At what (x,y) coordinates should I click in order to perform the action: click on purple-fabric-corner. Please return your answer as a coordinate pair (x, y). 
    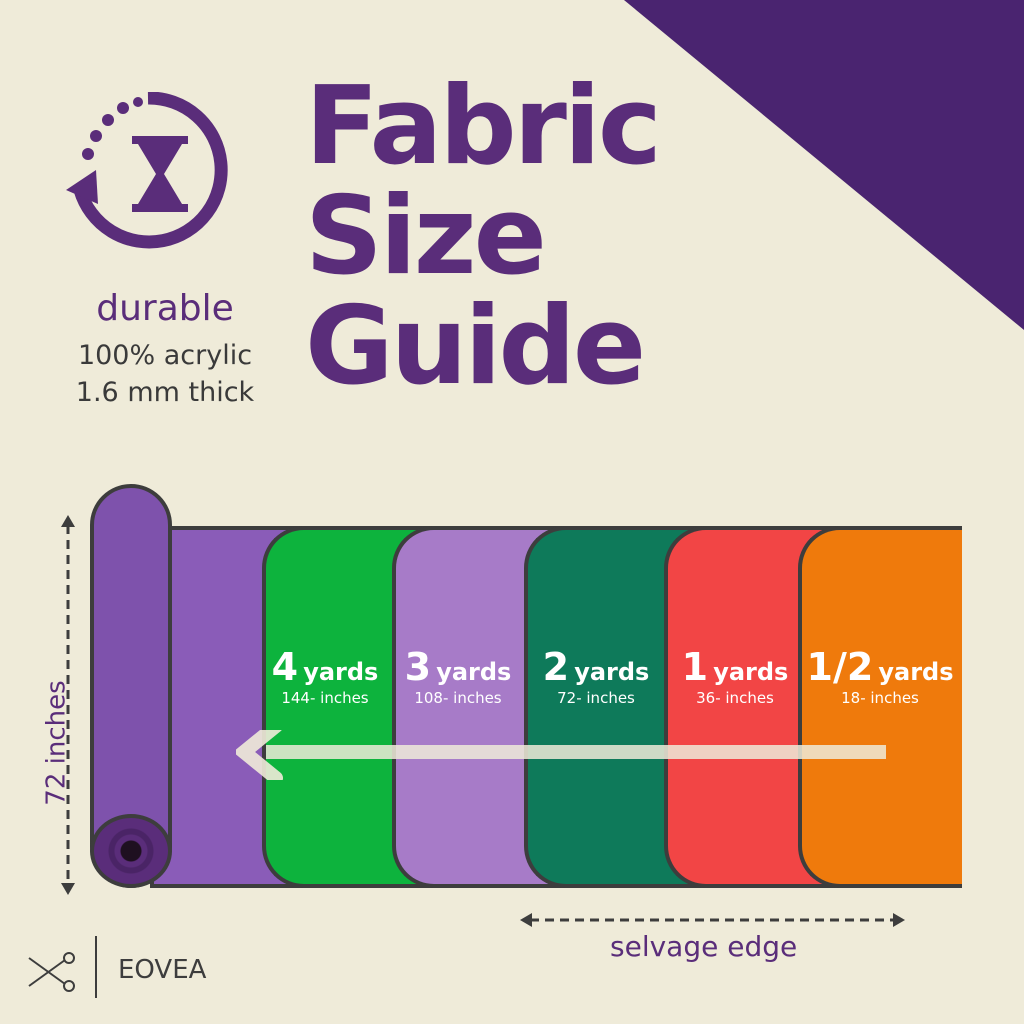
    Looking at the image, I should click on (824, 165).